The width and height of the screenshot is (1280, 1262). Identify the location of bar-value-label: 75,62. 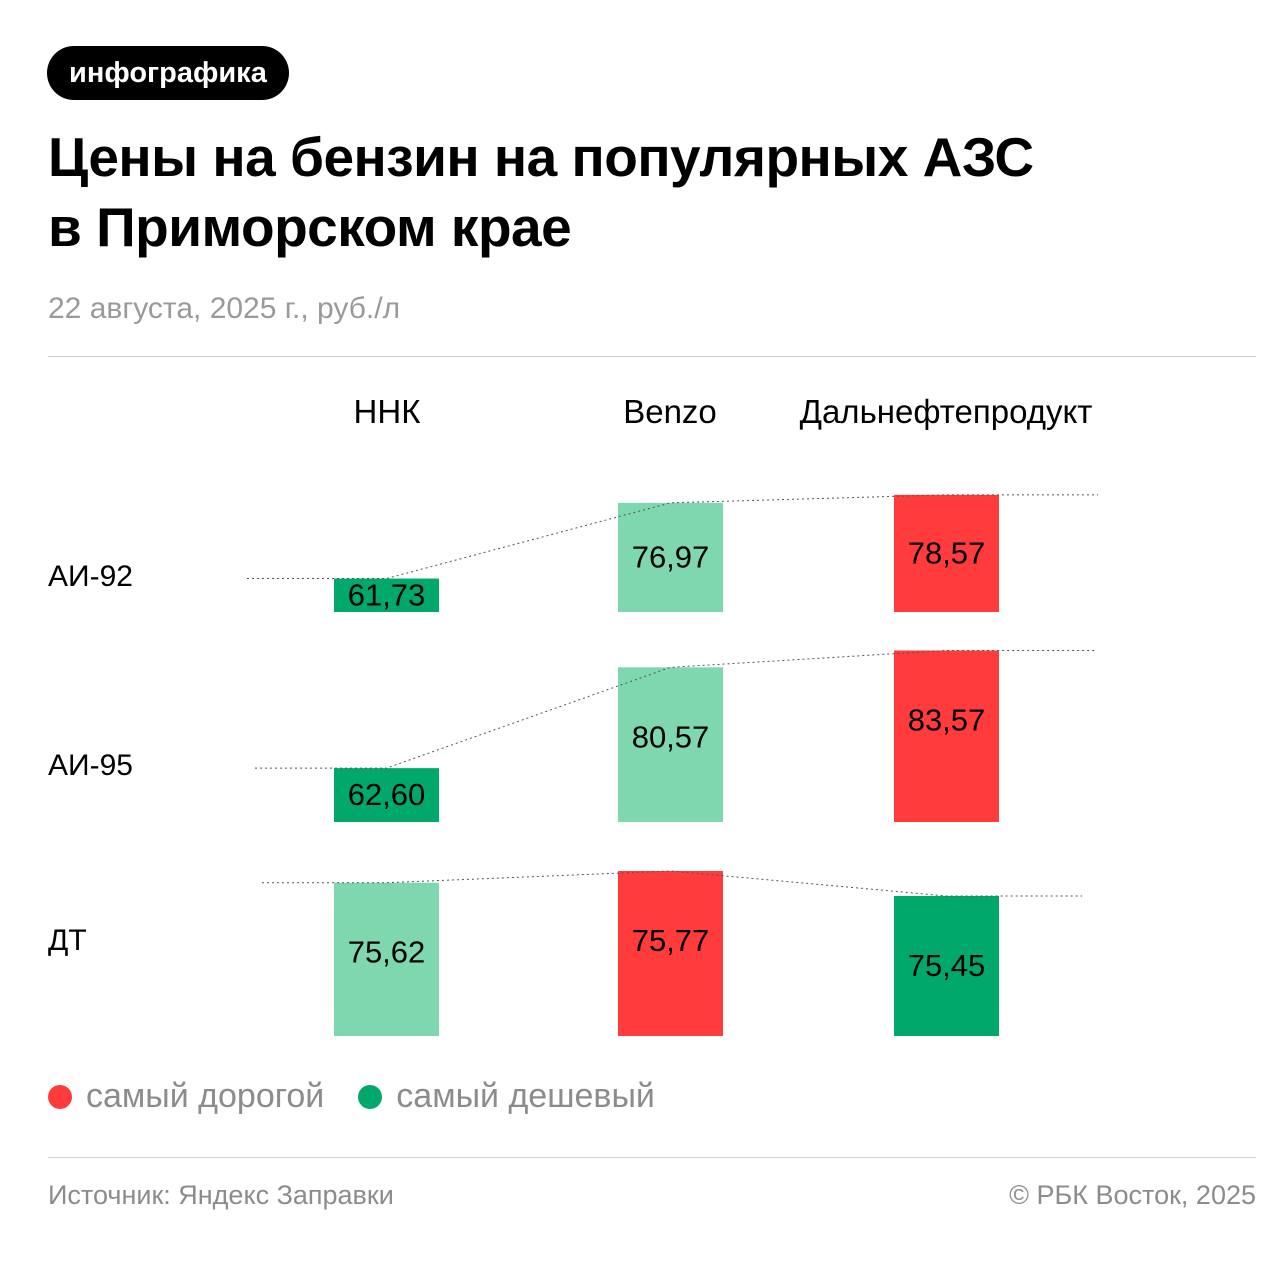
(387, 952).